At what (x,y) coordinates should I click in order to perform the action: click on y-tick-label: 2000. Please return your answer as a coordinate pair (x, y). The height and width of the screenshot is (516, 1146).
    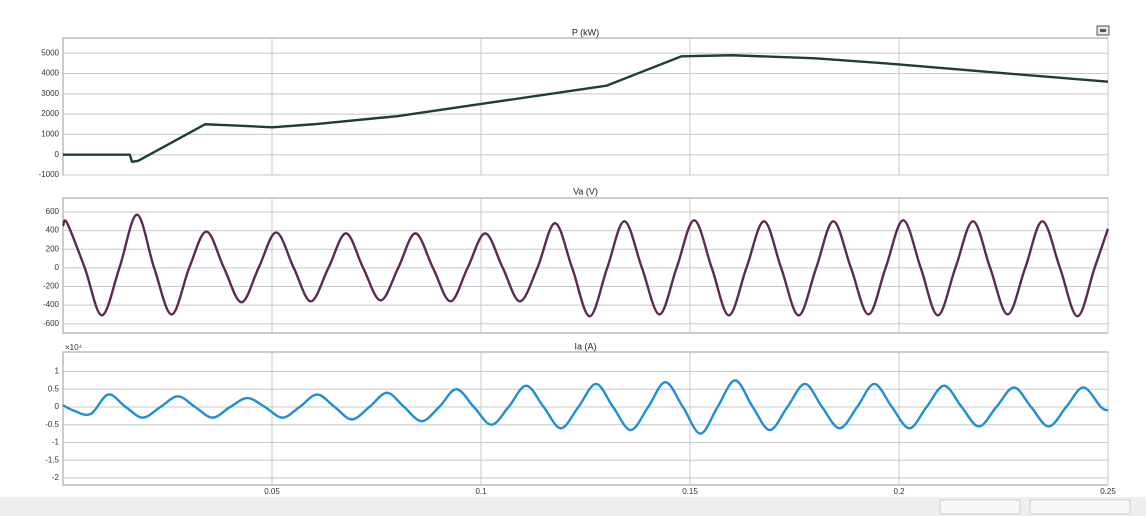
    Looking at the image, I should click on (50, 113).